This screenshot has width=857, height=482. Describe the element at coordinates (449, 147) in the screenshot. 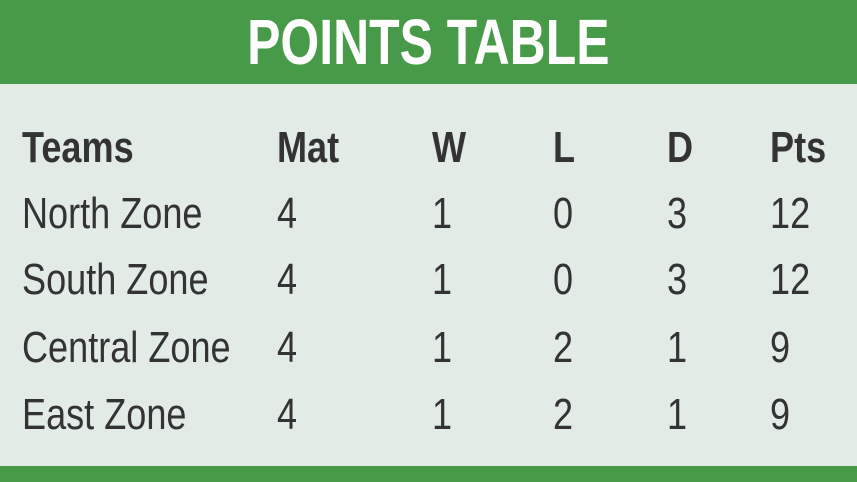

I see `column-header: W` at that location.